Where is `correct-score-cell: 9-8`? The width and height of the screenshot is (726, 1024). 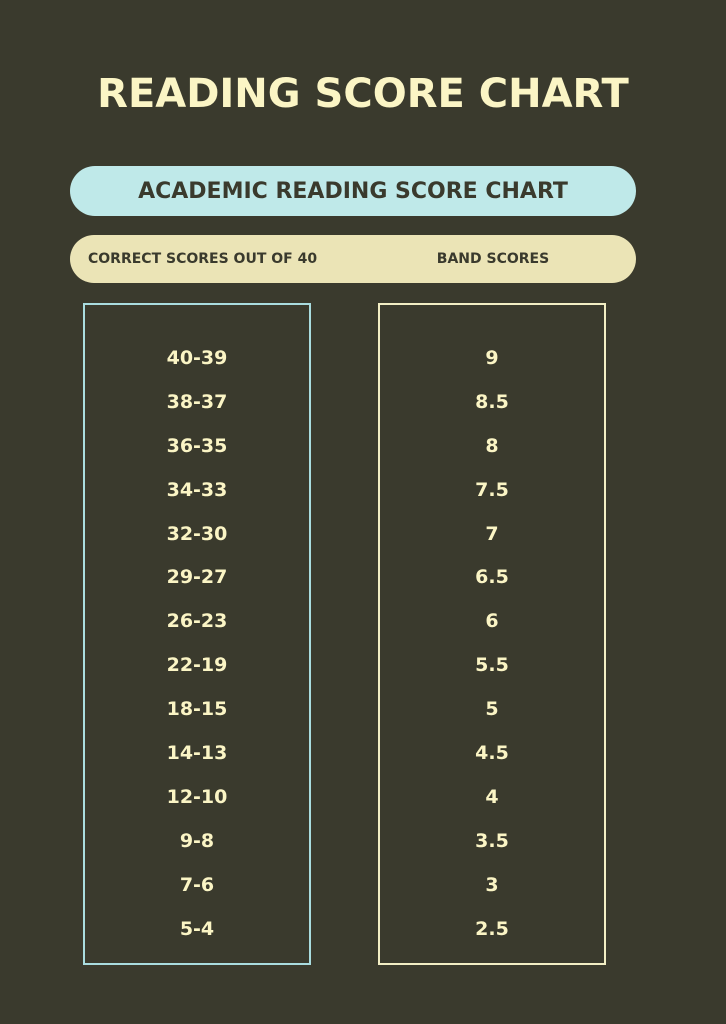 correct-score-cell: 9-8 is located at coordinates (197, 840).